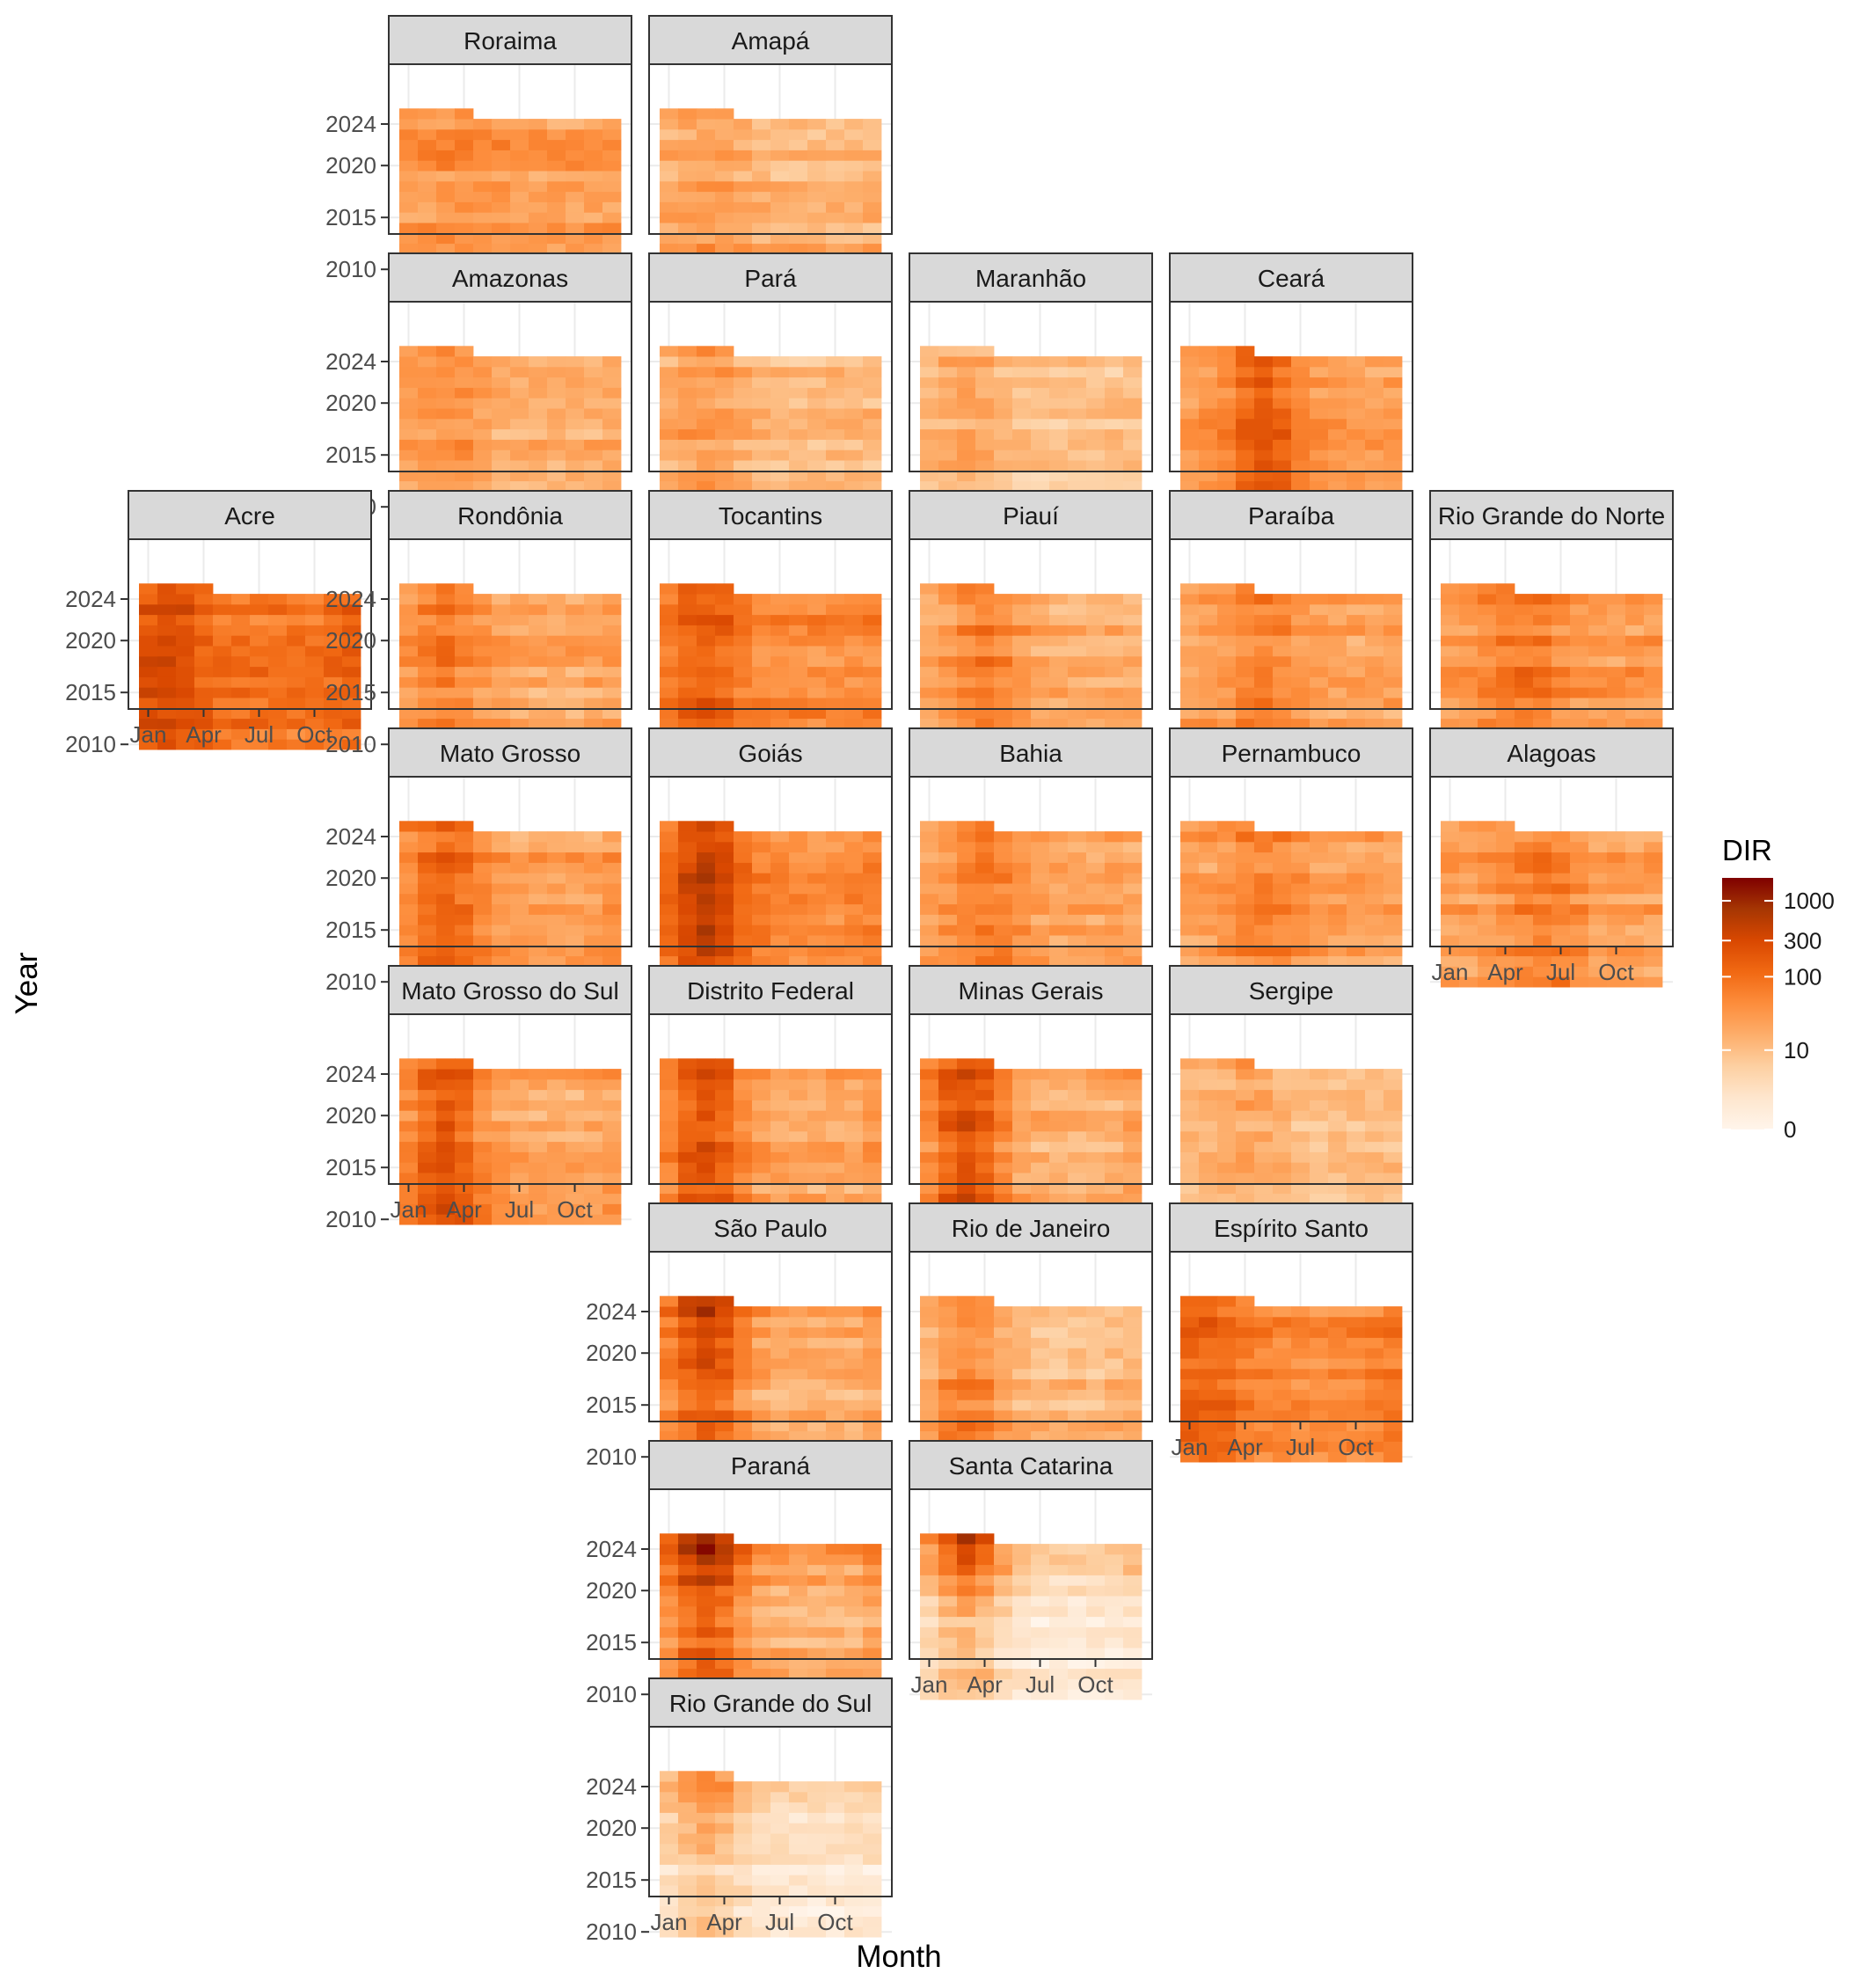  I want to click on facet-cear-: Ceará, so click(1291, 383).